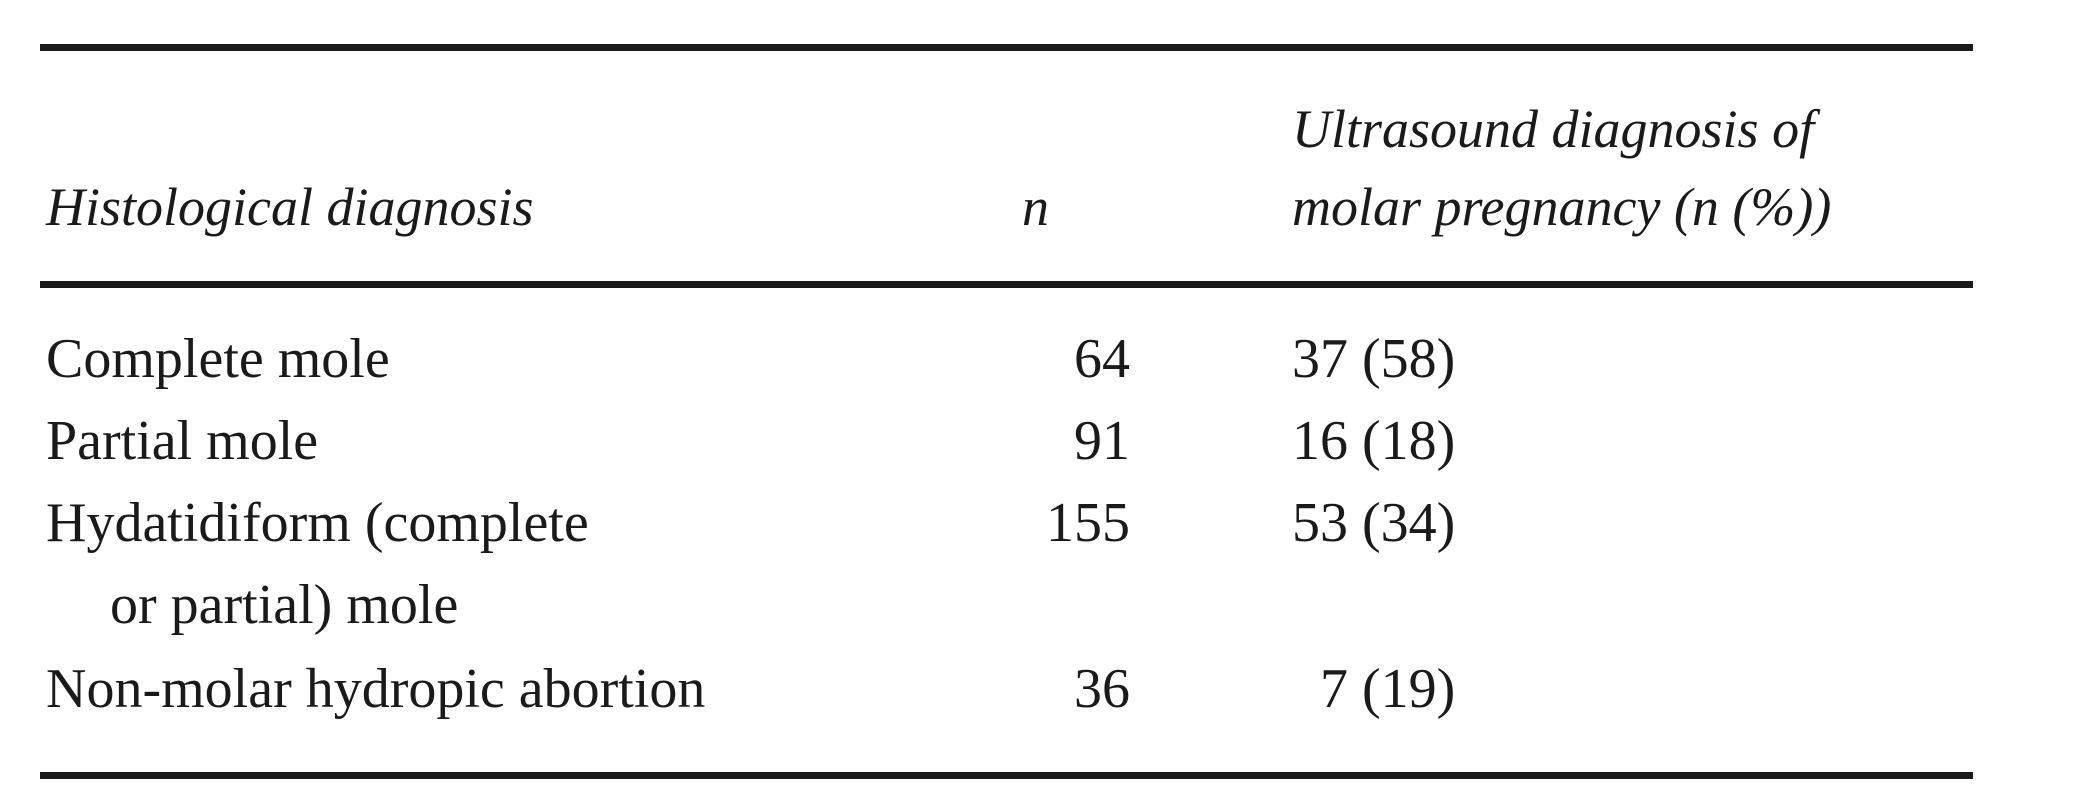 The width and height of the screenshot is (2090, 792). I want to click on row-ultrasound: 37 (58), so click(1374, 359).